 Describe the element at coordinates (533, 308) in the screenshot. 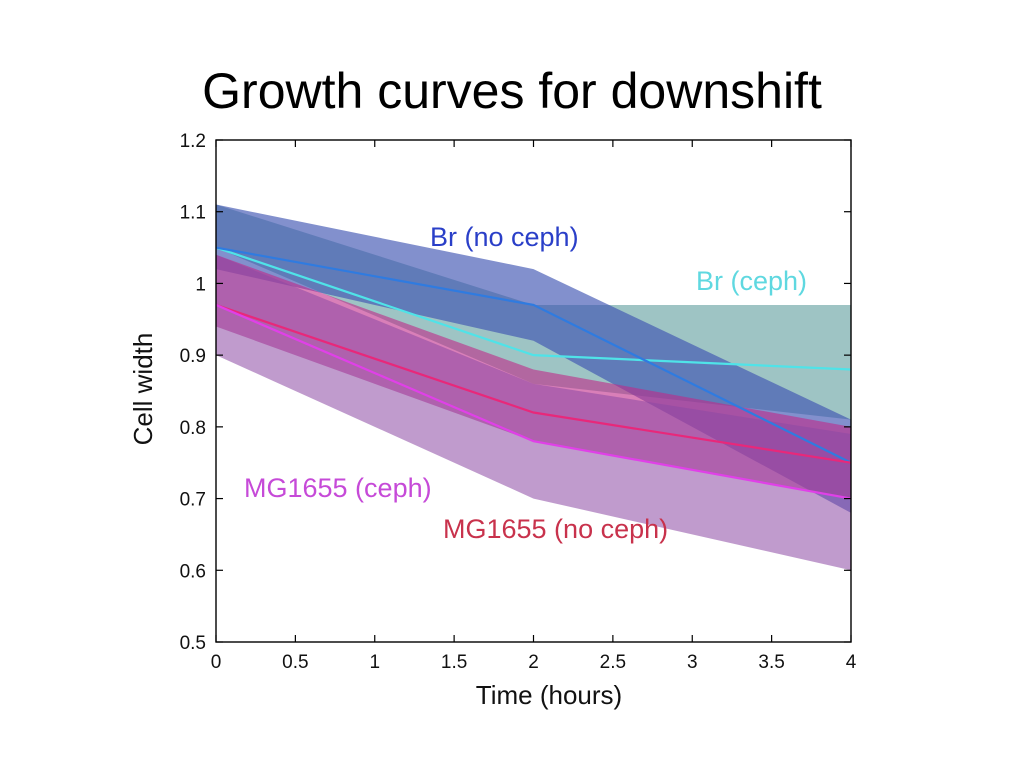

I see `line-br-ceph` at that location.